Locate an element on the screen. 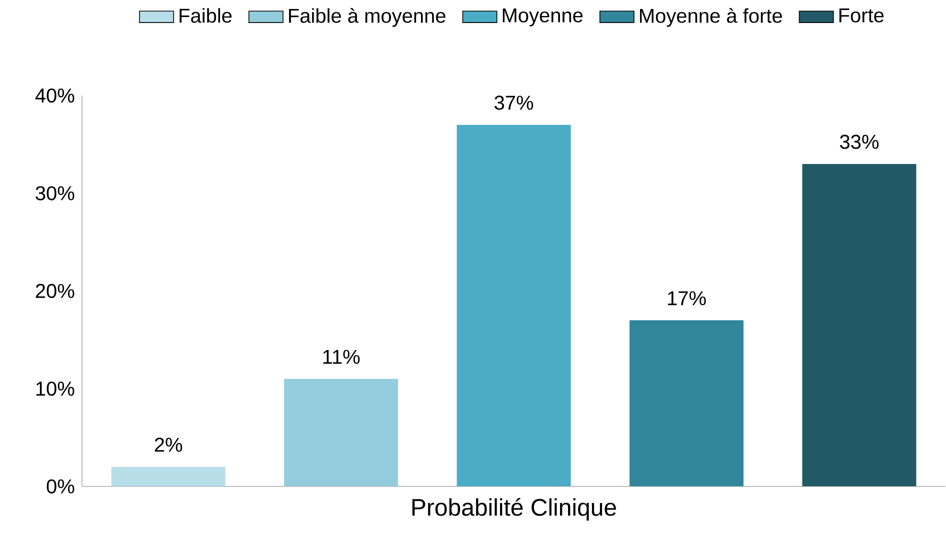  y-tick-label: 20% is located at coordinates (55, 291).